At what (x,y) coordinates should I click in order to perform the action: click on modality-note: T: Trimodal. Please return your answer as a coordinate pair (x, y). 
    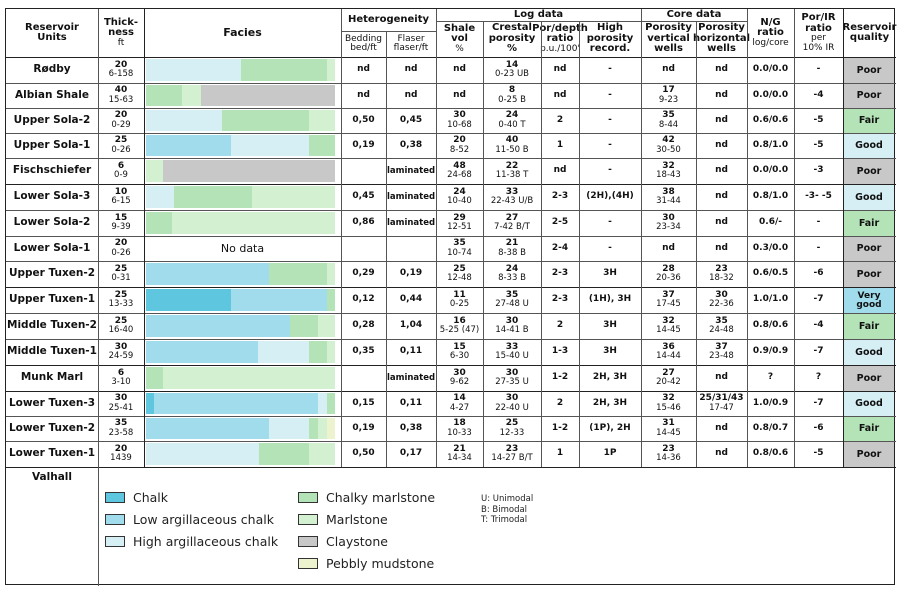
    Looking at the image, I should click on (504, 520).